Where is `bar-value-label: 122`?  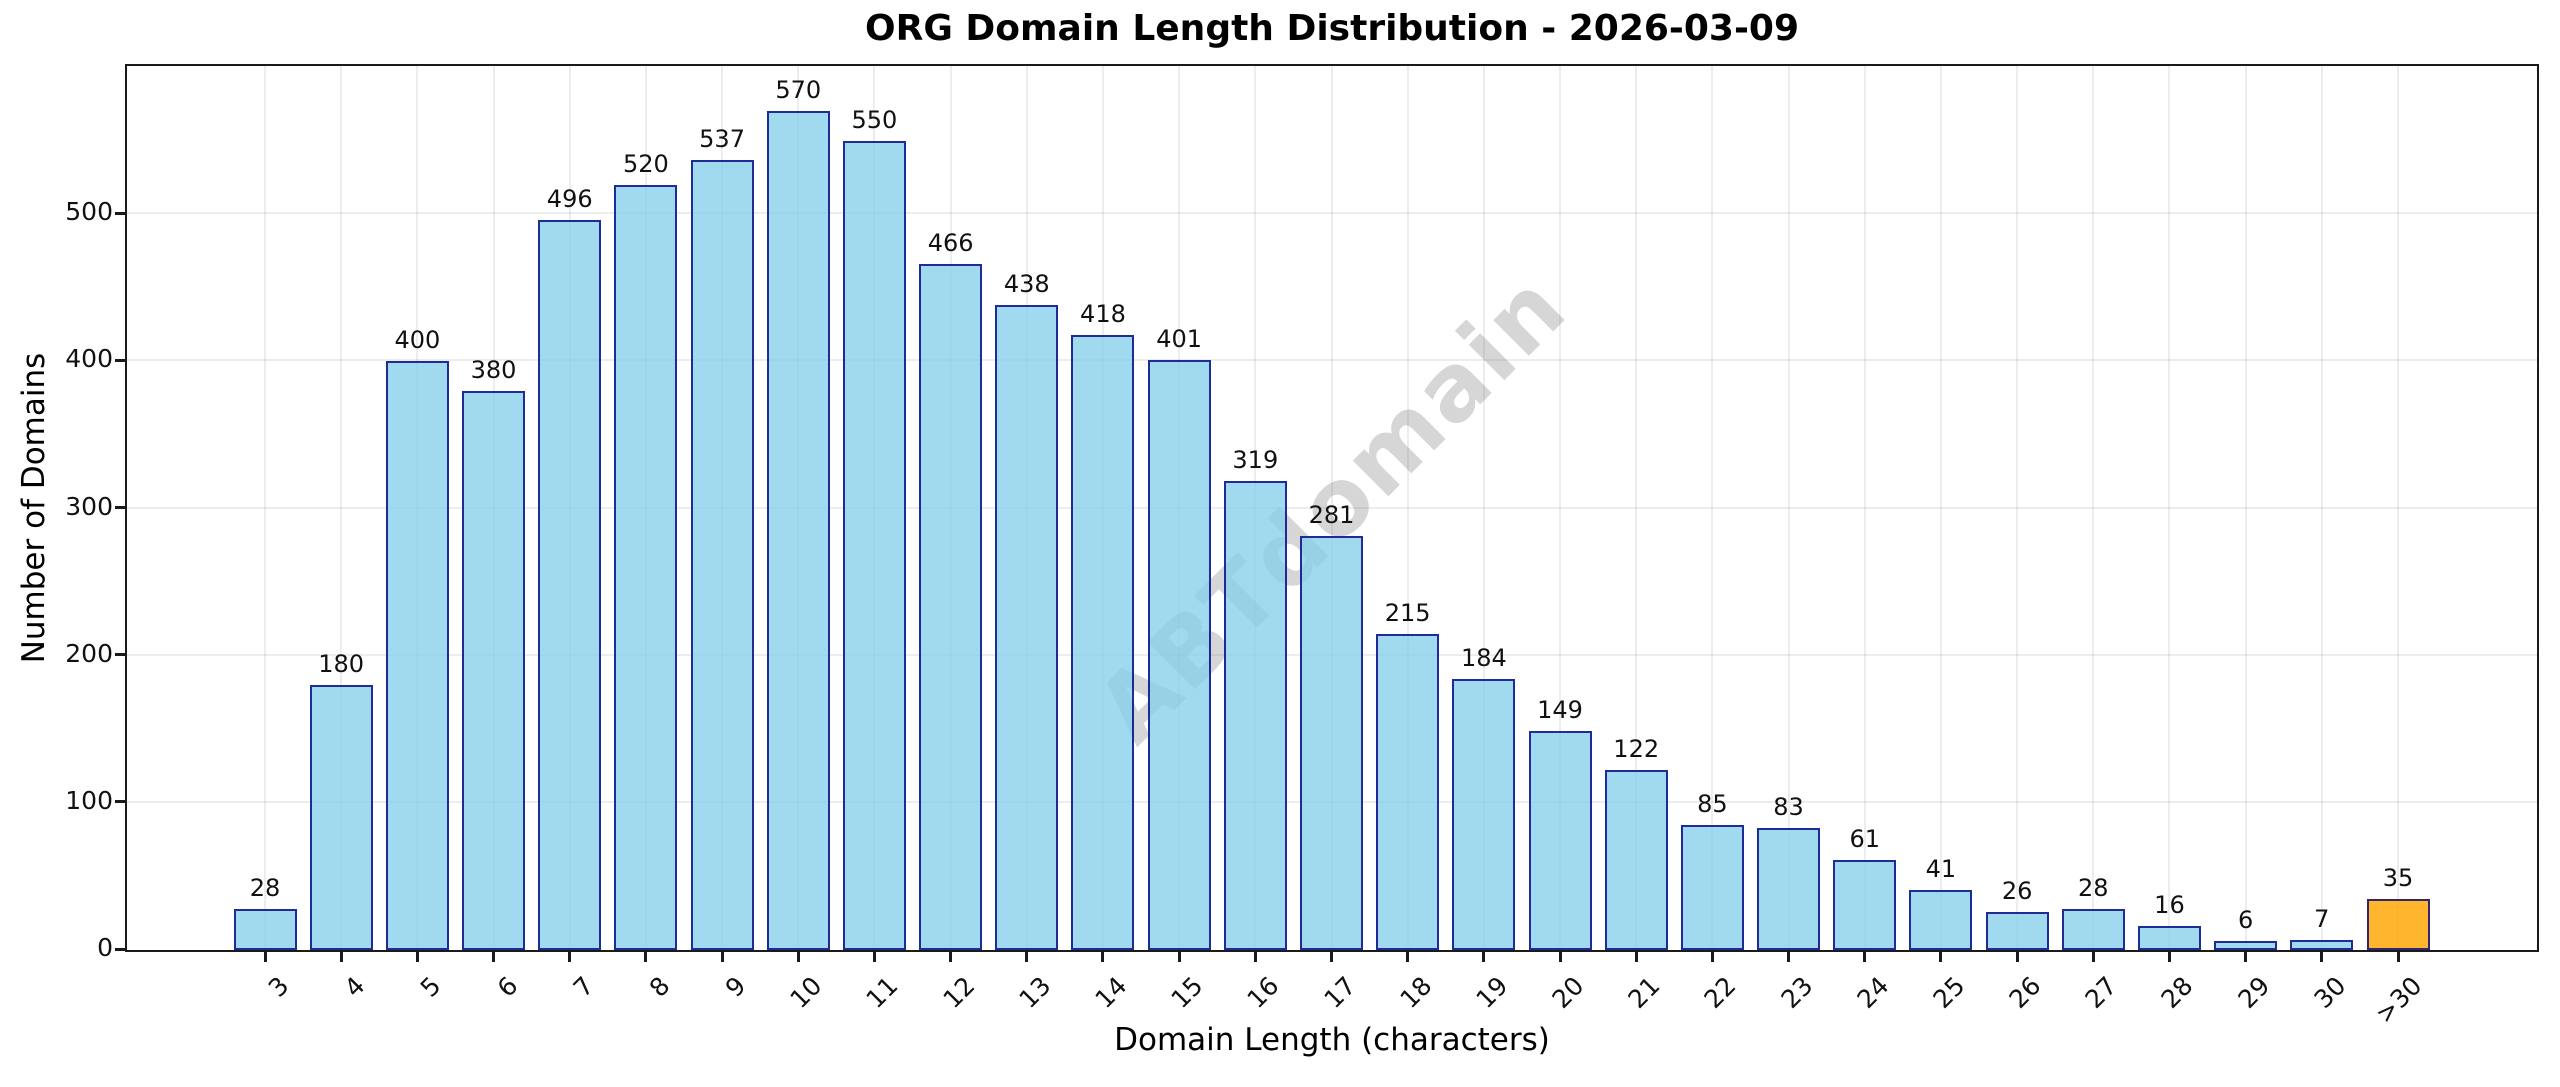
bar-value-label: 122 is located at coordinates (1636, 749).